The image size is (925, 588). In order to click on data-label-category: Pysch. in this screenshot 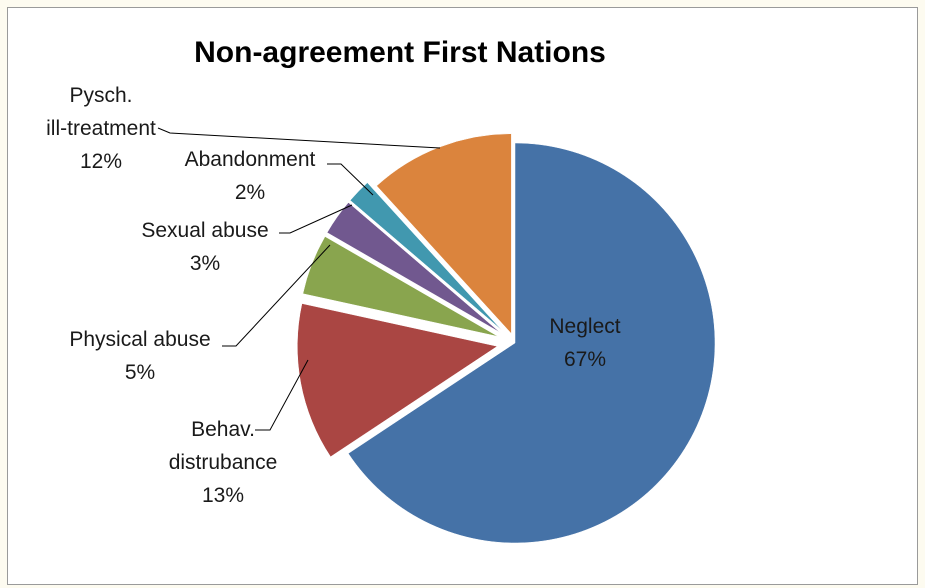, I will do `click(100, 95)`.